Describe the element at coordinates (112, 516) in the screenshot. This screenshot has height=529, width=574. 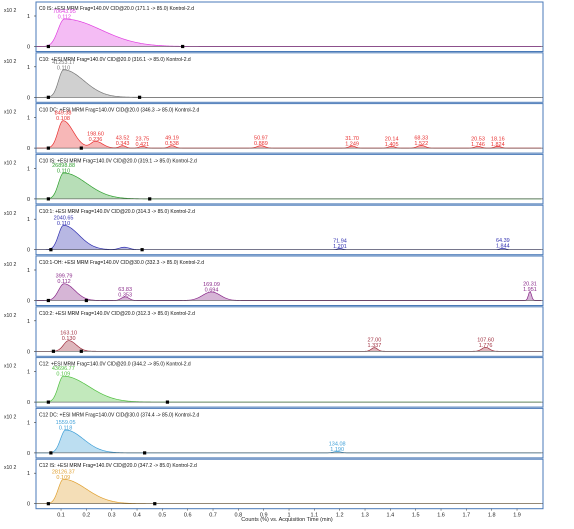
I see `x-tick-label: 0.3` at that location.